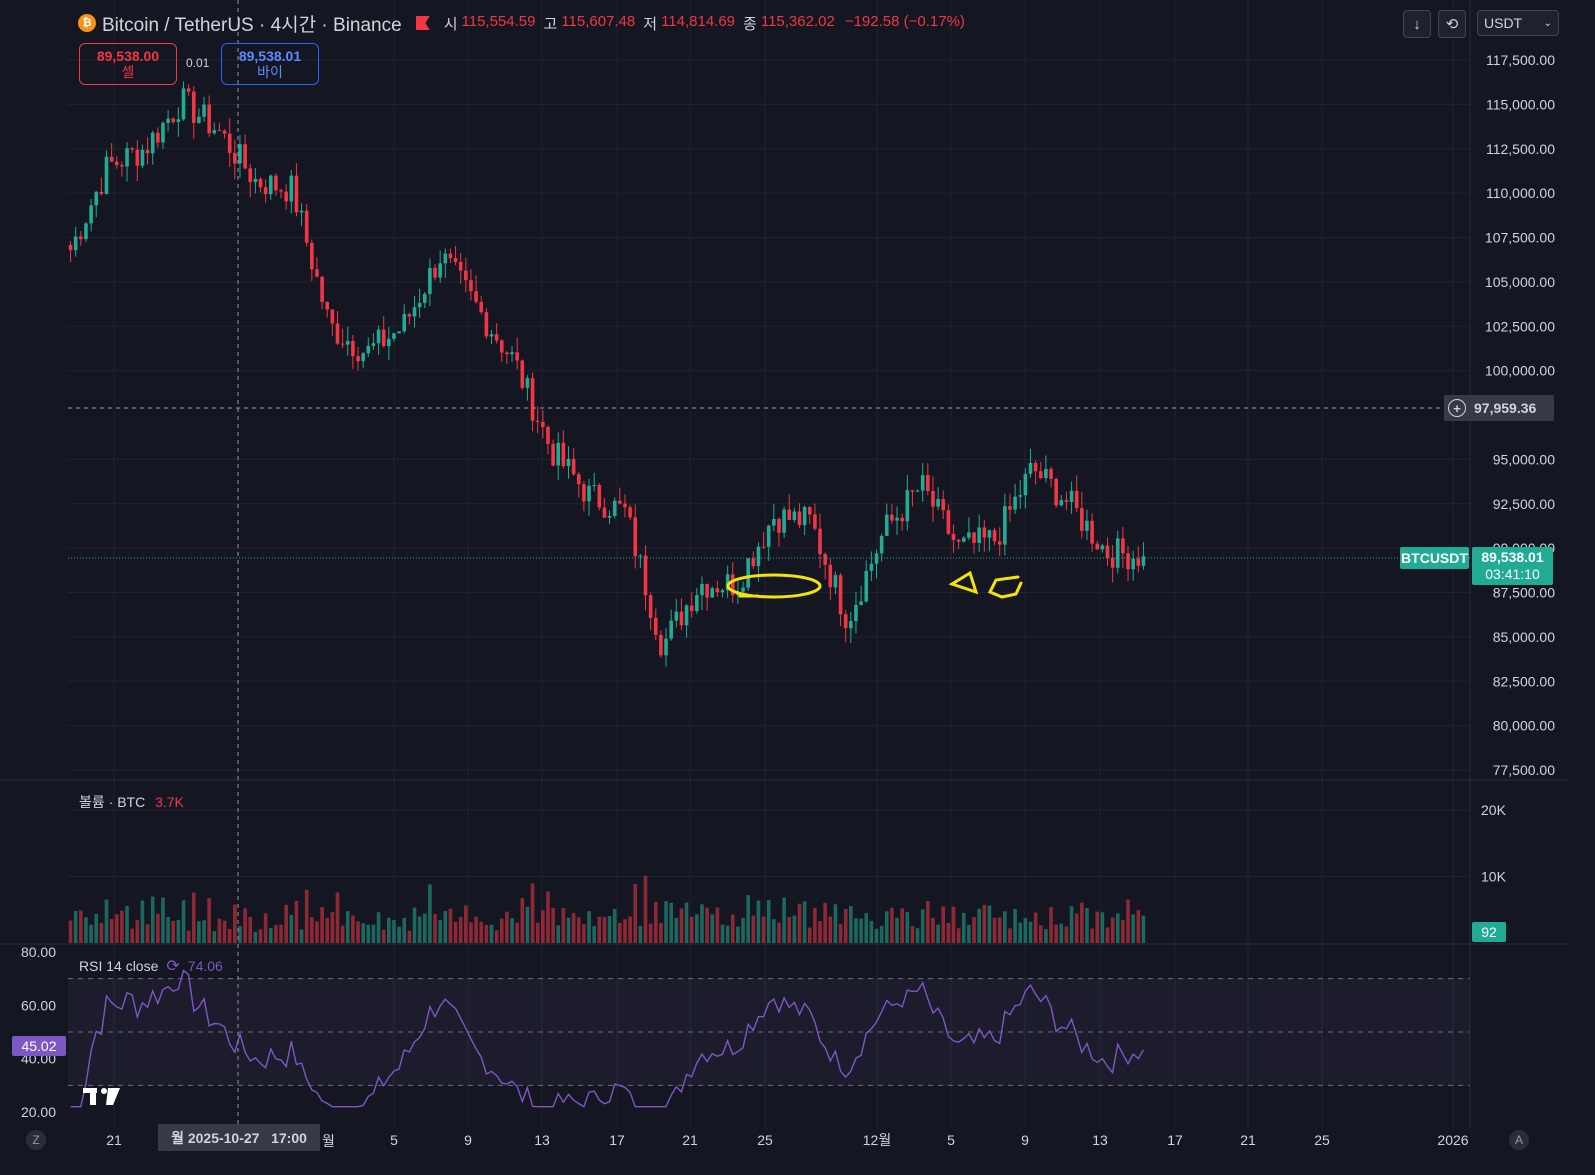  Describe the element at coordinates (598, 21) in the screenshot. I see `high-value: 115,607.48` at that location.